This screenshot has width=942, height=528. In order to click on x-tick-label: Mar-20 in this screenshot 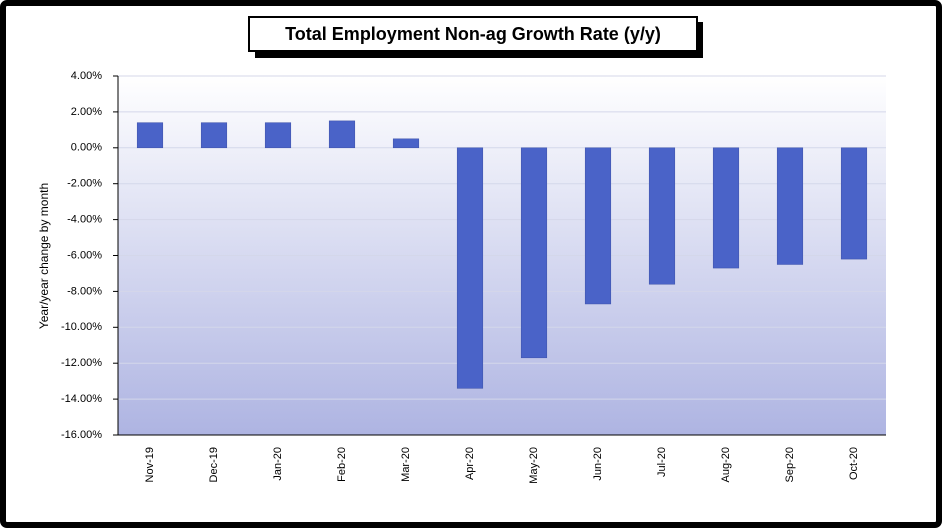, I will do `click(406, 464)`.